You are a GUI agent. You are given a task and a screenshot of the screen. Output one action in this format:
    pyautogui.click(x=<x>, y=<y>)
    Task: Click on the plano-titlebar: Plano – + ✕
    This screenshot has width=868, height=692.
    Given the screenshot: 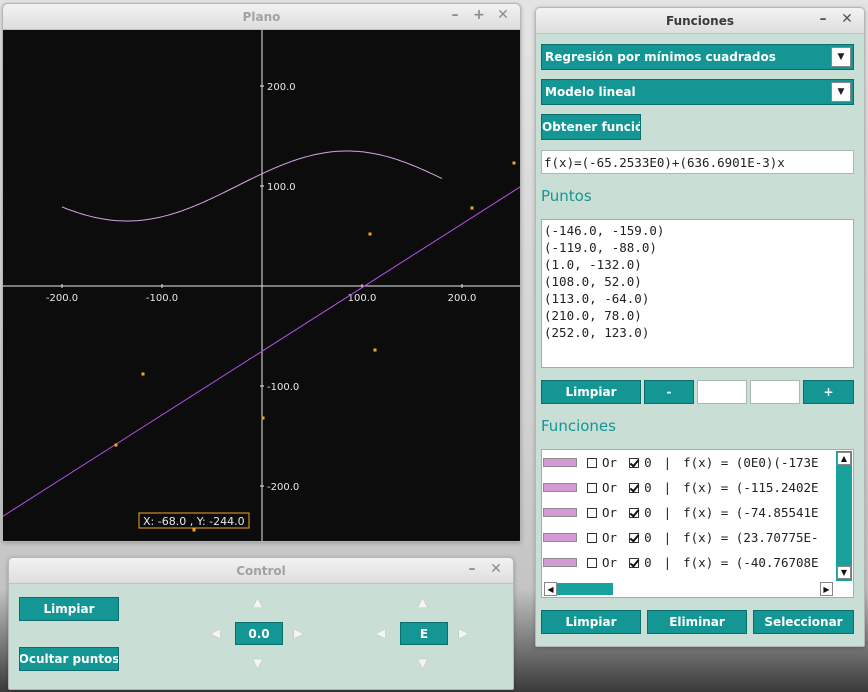 What is the action you would take?
    pyautogui.click(x=261, y=17)
    